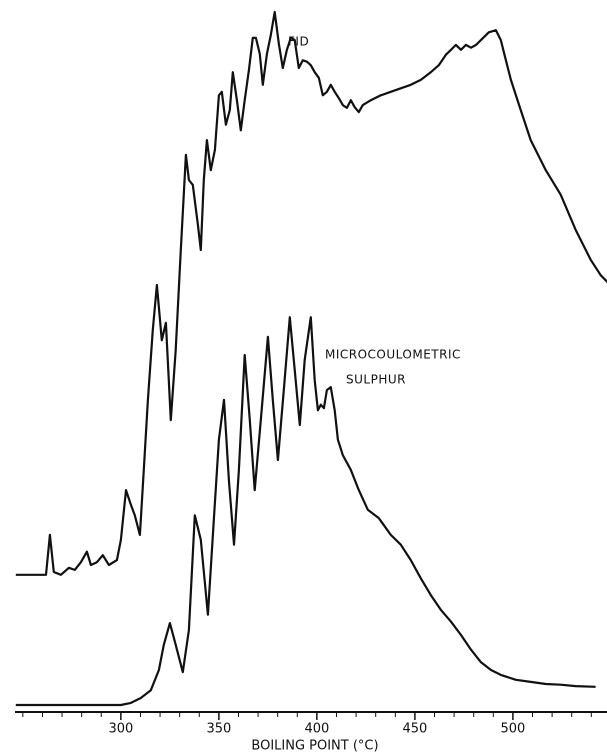 The height and width of the screenshot is (756, 607). Describe the element at coordinates (314, 746) in the screenshot. I see `x-axis-label: BOILING POINT (°C)` at that location.